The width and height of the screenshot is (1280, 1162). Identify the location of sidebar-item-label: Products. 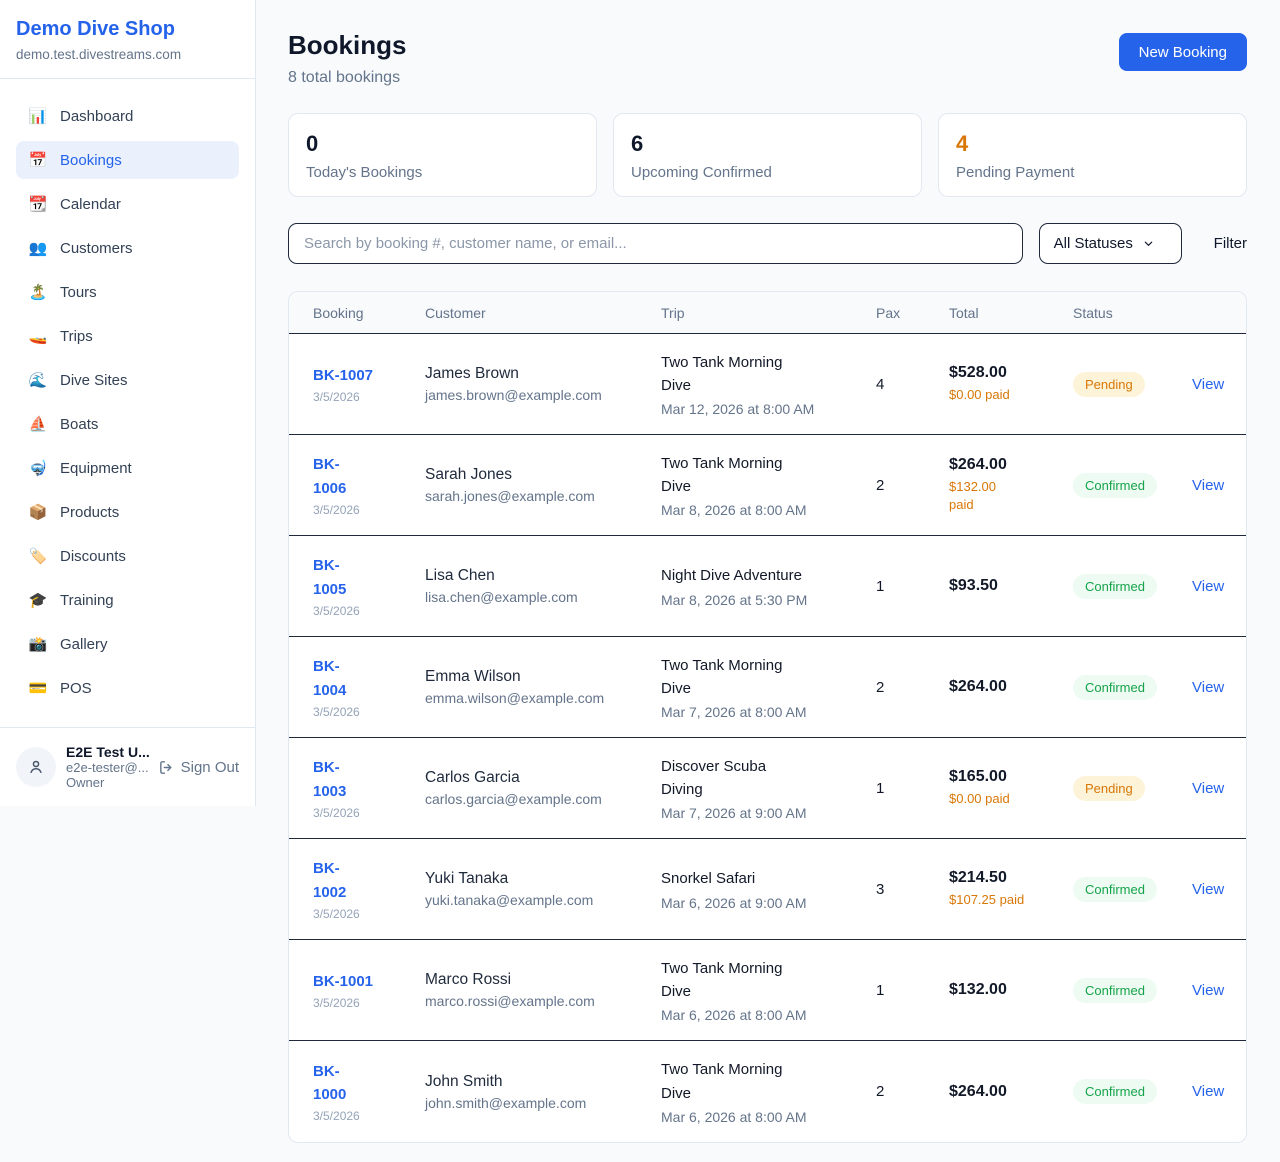
(90, 512).